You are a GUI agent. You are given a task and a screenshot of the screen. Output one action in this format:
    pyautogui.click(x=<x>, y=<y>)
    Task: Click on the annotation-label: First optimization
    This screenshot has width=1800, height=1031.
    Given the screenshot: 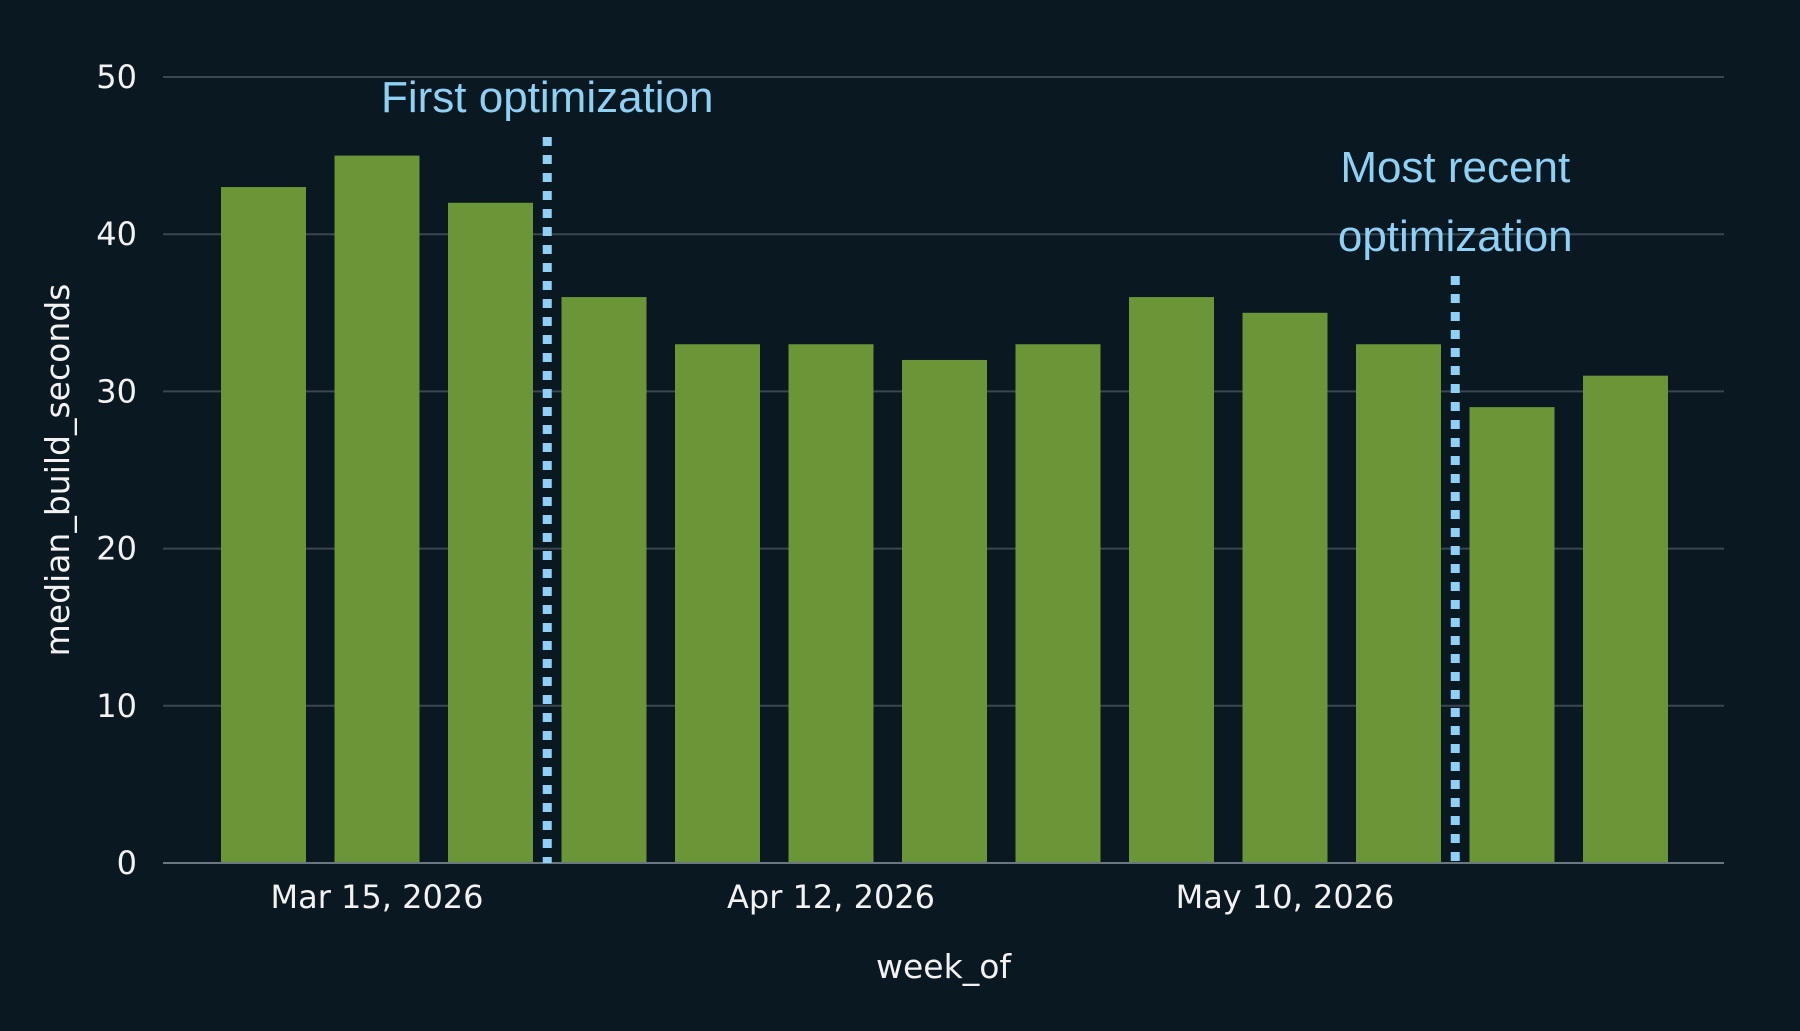 What is the action you would take?
    pyautogui.click(x=547, y=97)
    